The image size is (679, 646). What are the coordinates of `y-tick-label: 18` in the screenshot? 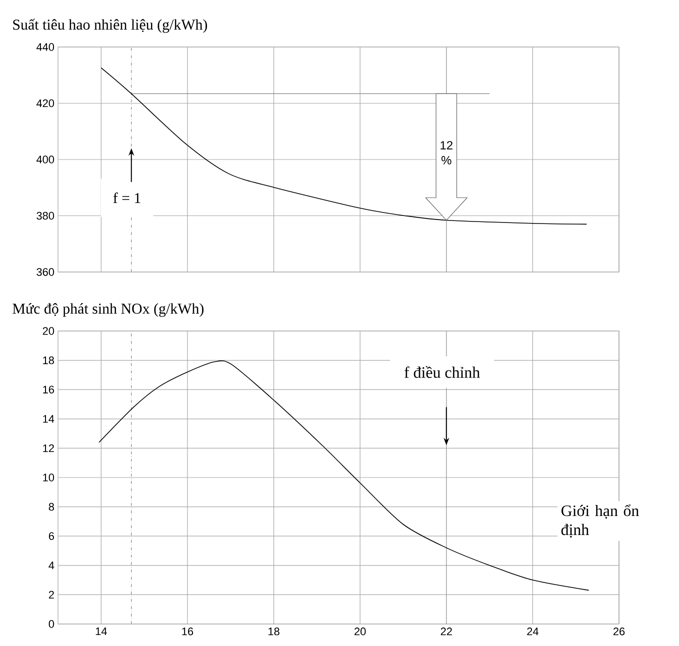 It's located at (48, 360).